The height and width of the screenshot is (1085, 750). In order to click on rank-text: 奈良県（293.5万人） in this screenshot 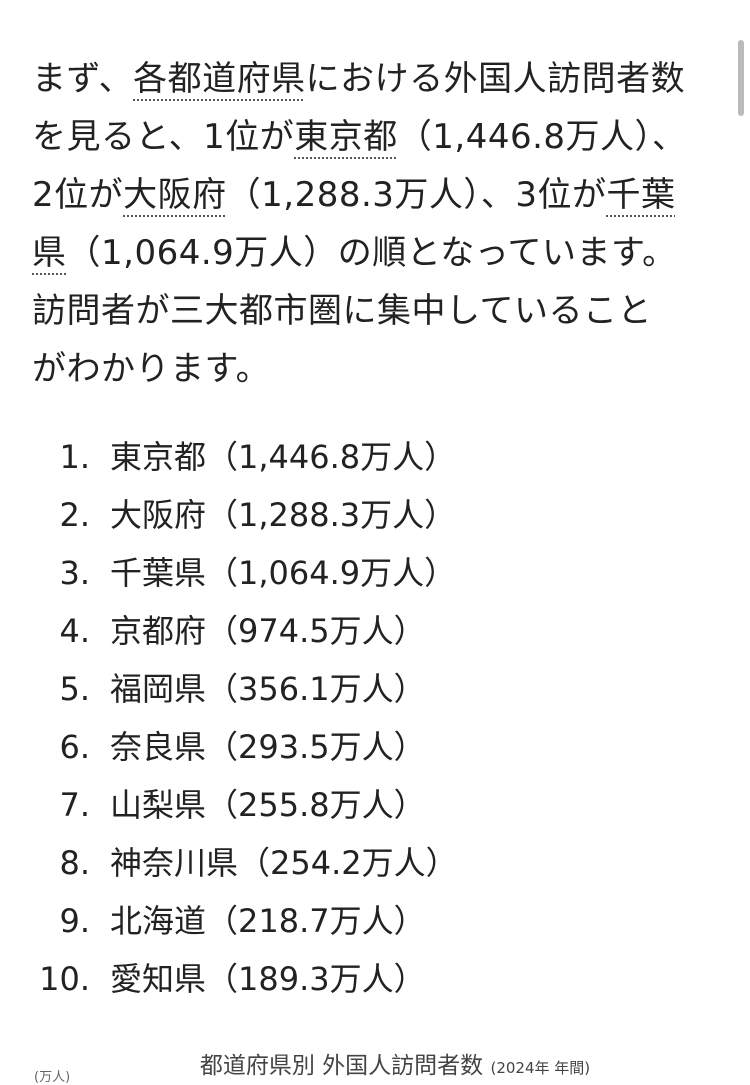, I will do `click(268, 747)`.